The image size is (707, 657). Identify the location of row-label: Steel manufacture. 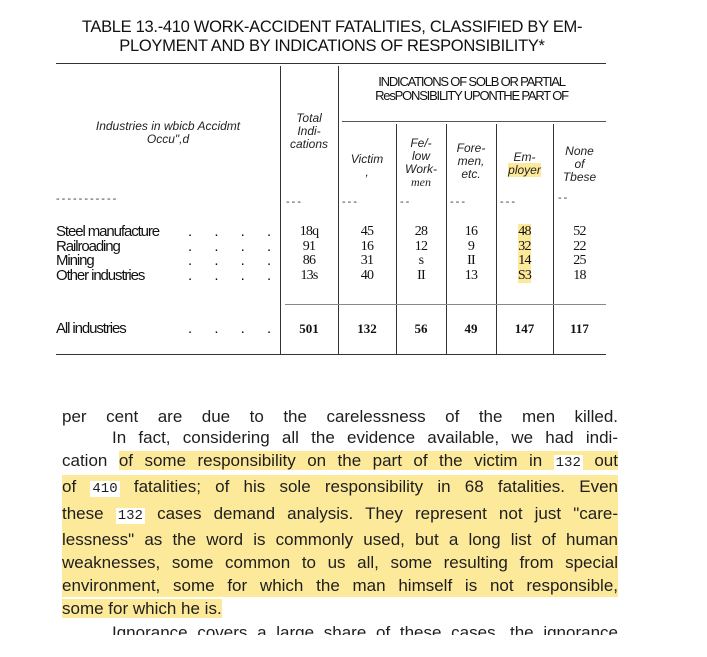
(108, 231).